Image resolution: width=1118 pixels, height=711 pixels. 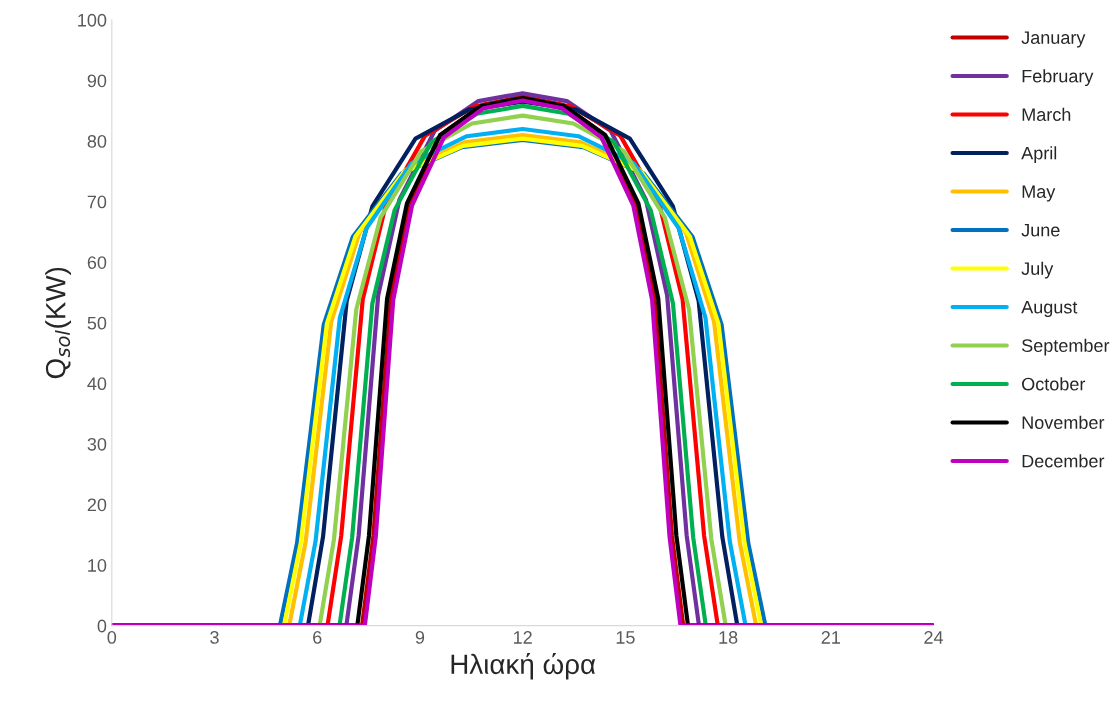 I want to click on legend-label: September, so click(x=1066, y=347).